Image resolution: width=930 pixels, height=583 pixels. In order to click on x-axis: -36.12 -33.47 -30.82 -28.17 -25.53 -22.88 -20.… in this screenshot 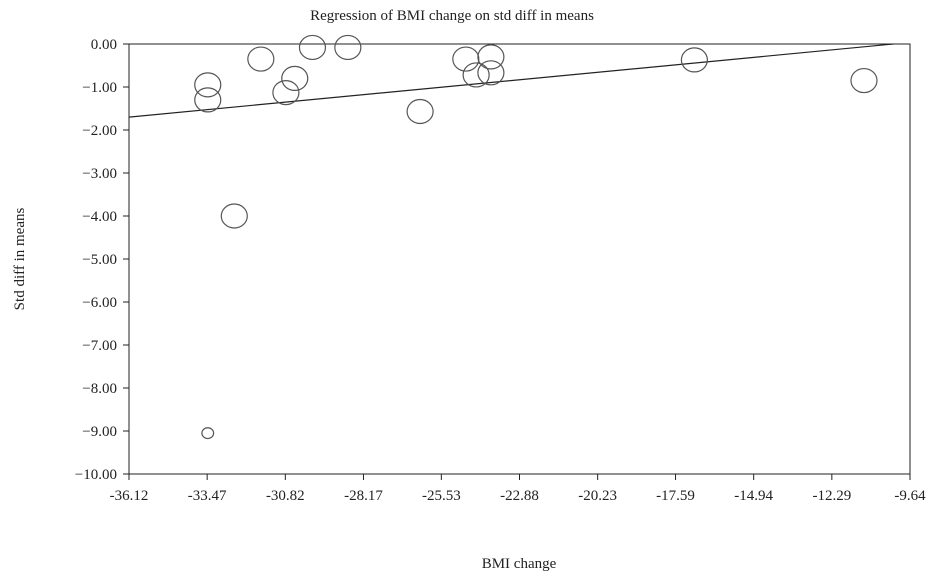, I will do `click(518, 489)`.